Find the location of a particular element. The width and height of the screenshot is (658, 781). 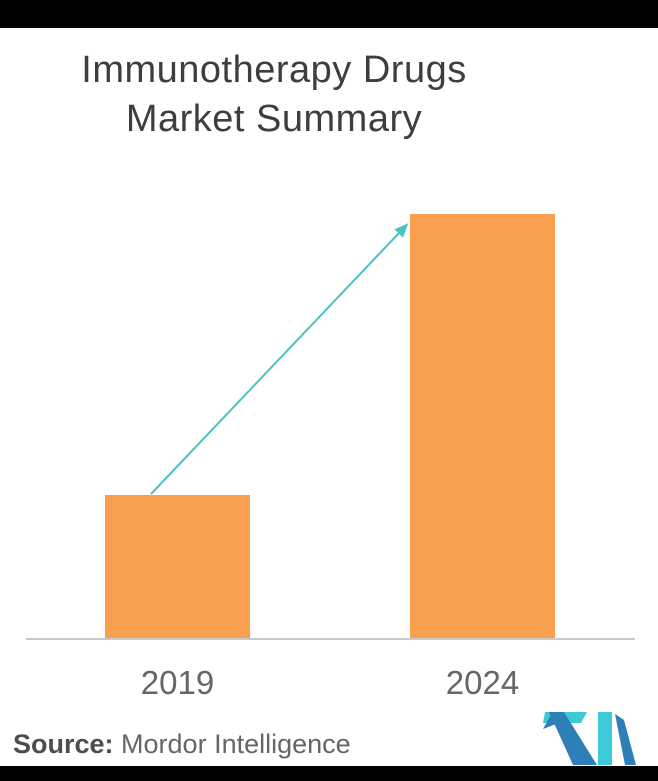

source-text: Mordor Intelligence is located at coordinates (236, 744).